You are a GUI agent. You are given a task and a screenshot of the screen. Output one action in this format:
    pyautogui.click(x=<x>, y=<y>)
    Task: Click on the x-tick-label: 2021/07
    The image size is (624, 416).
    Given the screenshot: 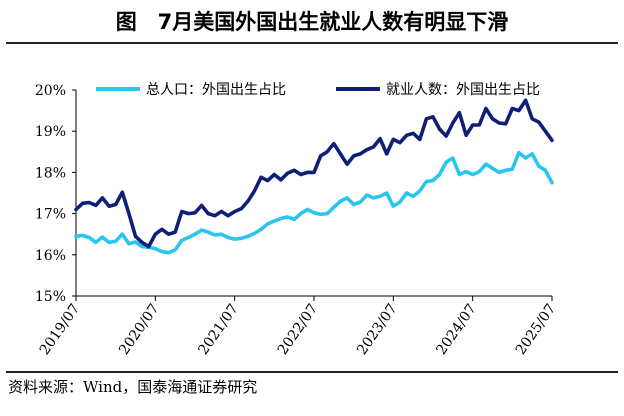 What is the action you would take?
    pyautogui.click(x=218, y=329)
    